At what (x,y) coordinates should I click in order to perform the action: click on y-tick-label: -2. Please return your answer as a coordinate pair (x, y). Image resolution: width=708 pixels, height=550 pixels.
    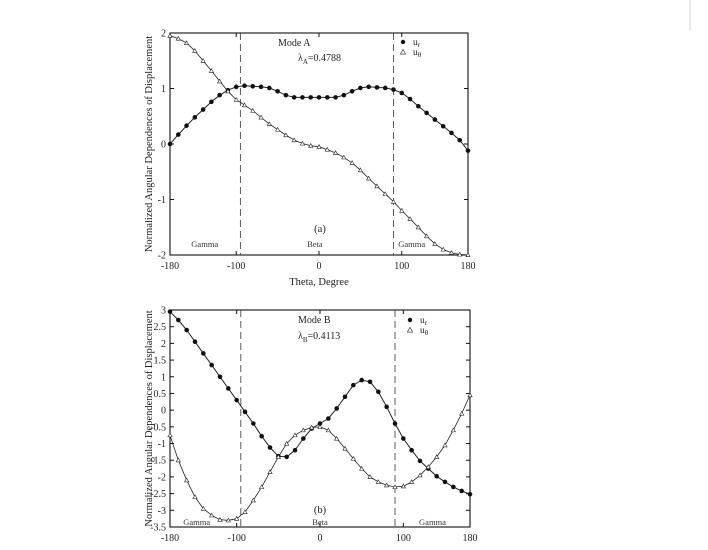
    Looking at the image, I should click on (162, 477).